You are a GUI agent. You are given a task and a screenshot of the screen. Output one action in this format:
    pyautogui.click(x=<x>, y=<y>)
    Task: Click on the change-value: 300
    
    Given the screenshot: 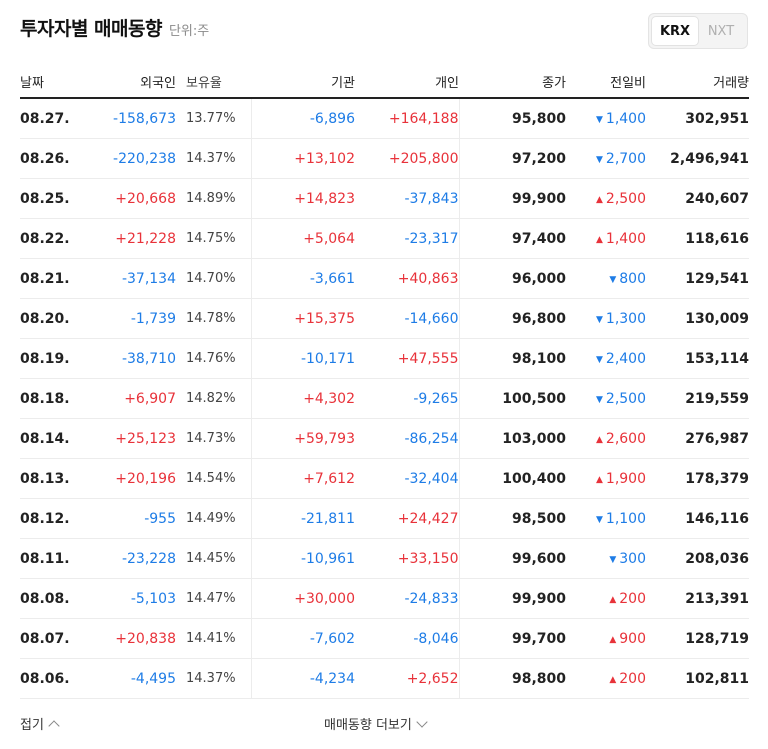 What is the action you would take?
    pyautogui.click(x=632, y=558)
    